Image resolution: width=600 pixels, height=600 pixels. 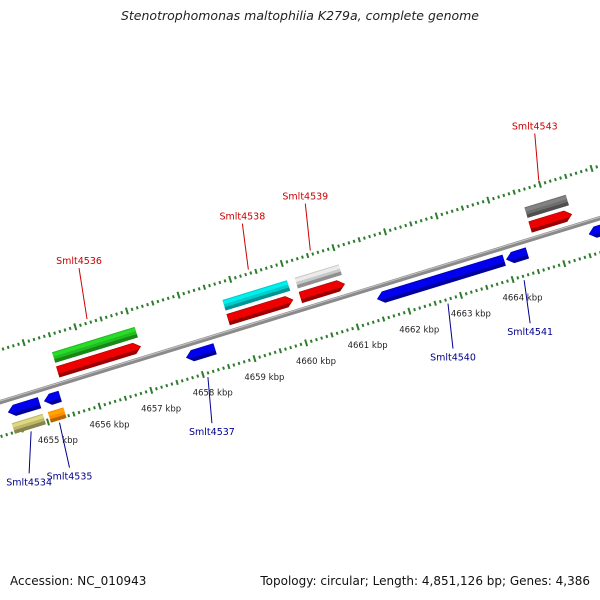 What do you see at coordinates (58, 441) in the screenshot?
I see `ruler-label: 4655 kbp` at bounding box center [58, 441].